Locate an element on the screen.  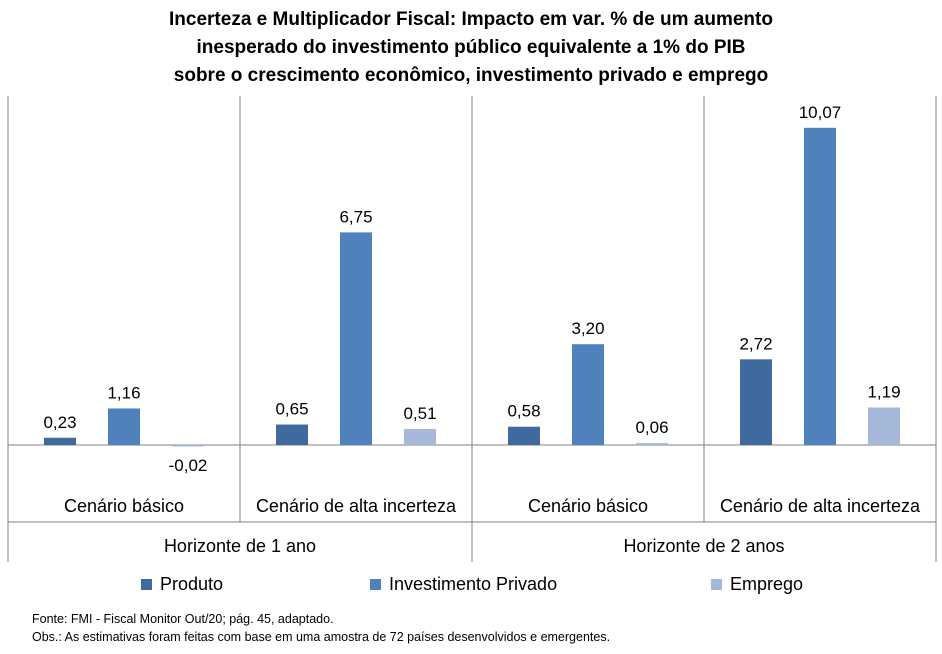
legend-swatch-produto is located at coordinates (146, 584).